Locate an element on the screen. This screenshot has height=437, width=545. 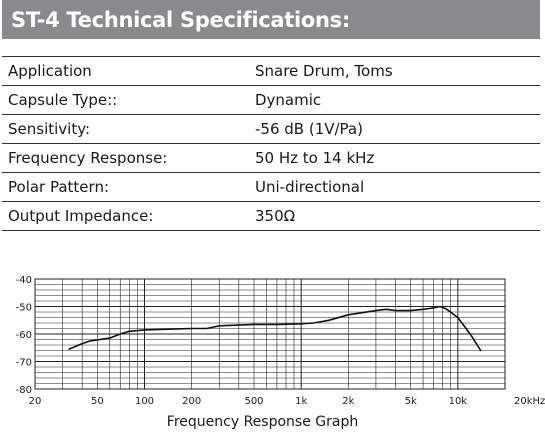
spec-row-sensitivity: Sensitivity: -56 dB (1V/Pa) is located at coordinates (271, 129).